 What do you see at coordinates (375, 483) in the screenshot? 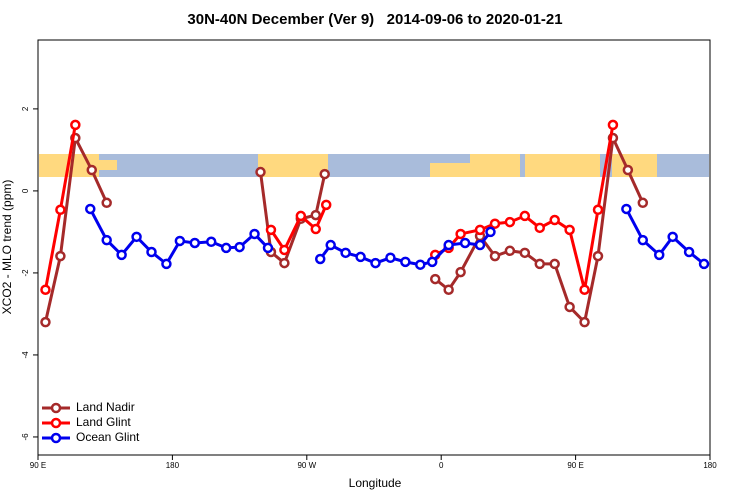
I see `x-axis-label: Longitude` at bounding box center [375, 483].